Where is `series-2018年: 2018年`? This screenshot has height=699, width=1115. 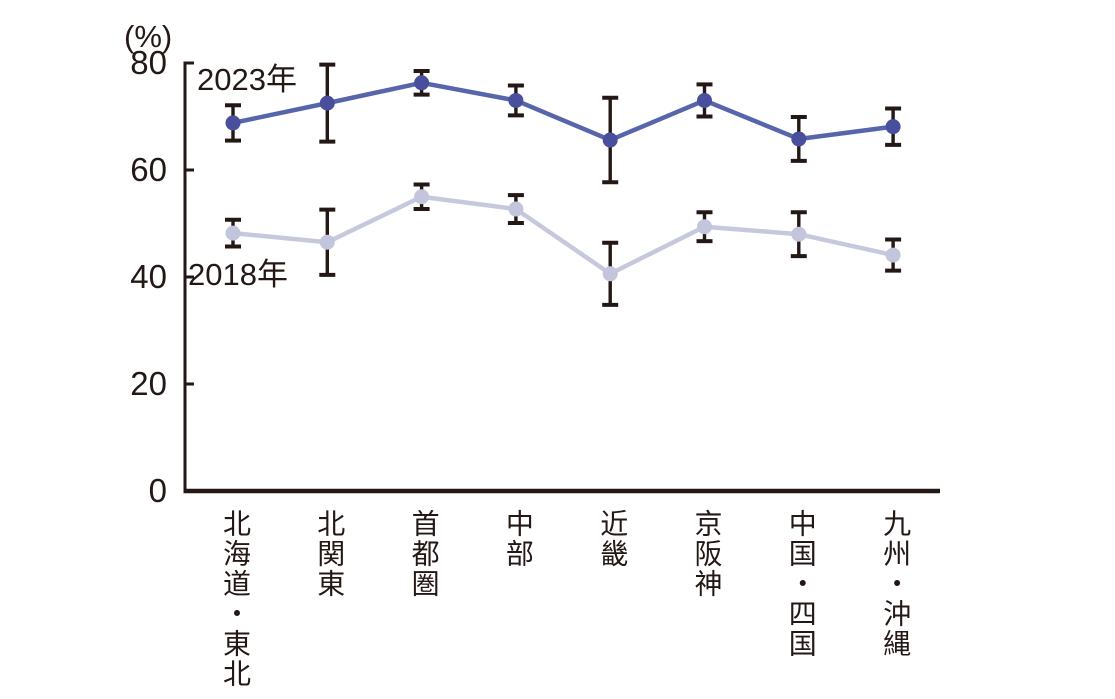
series-2018年: 2018年 is located at coordinates (545, 244).